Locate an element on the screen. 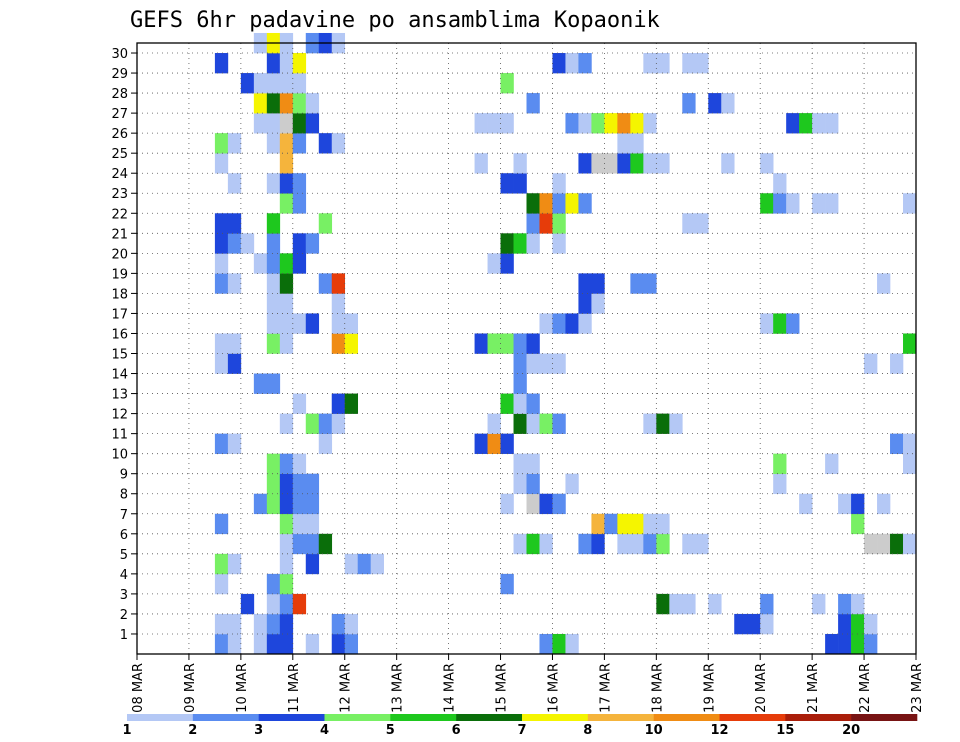 This screenshot has width=960, height=742. x-tick-label: 14 MAR is located at coordinates (450, 688).